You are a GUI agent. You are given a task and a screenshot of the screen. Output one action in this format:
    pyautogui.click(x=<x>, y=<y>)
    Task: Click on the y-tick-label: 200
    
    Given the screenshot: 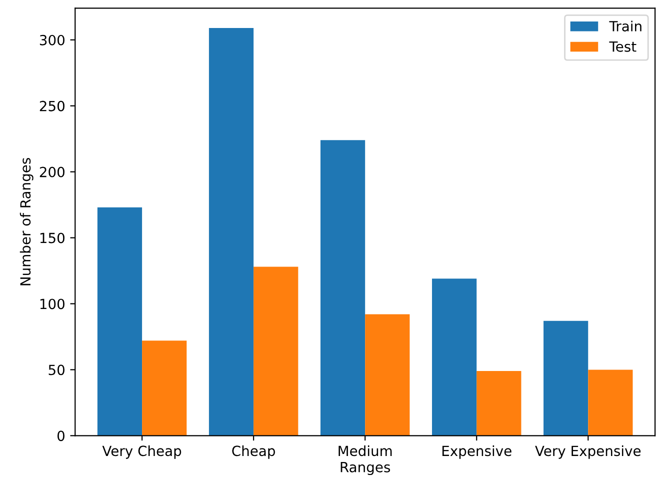 What is the action you would take?
    pyautogui.click(x=52, y=172)
    